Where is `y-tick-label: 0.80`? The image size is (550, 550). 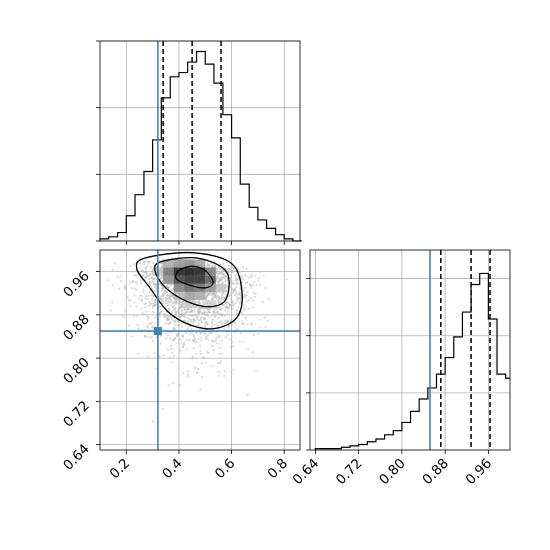
y-tick-label: 0.80 is located at coordinates (76, 371).